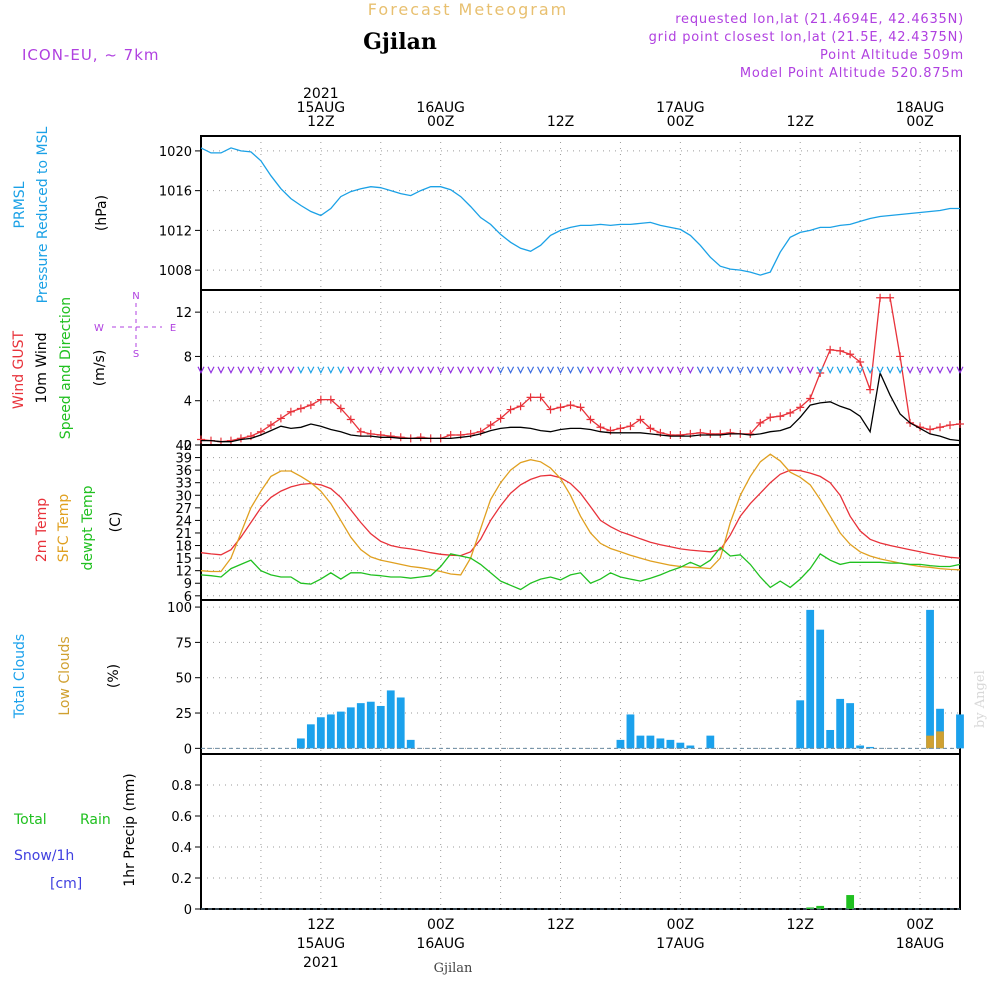  Describe the element at coordinates (130, 829) in the screenshot. I see `precip-label-unit: 1hr Precip (mm)` at that location.